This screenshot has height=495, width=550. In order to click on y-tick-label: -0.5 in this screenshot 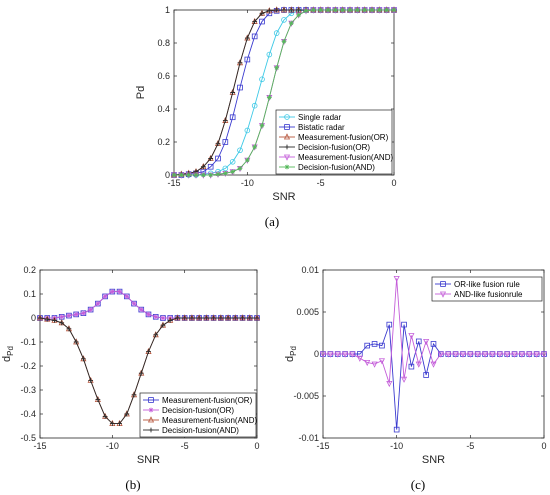, I will do `click(28, 438)`.